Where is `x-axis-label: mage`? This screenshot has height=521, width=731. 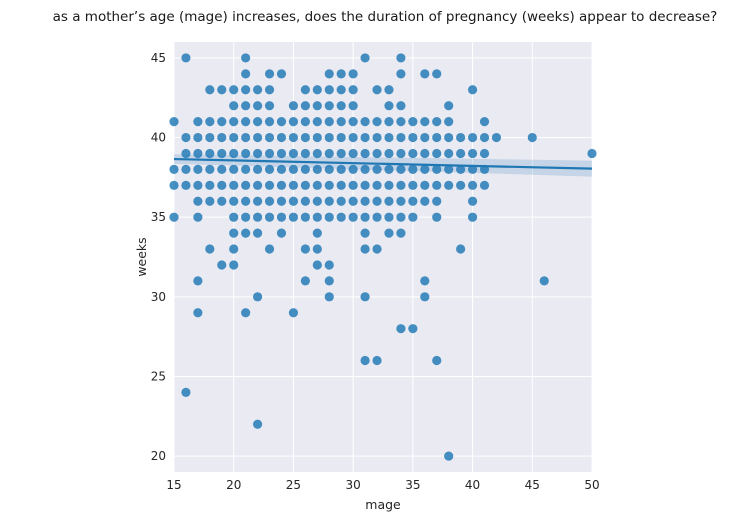
x-axis-label: mage is located at coordinates (383, 504).